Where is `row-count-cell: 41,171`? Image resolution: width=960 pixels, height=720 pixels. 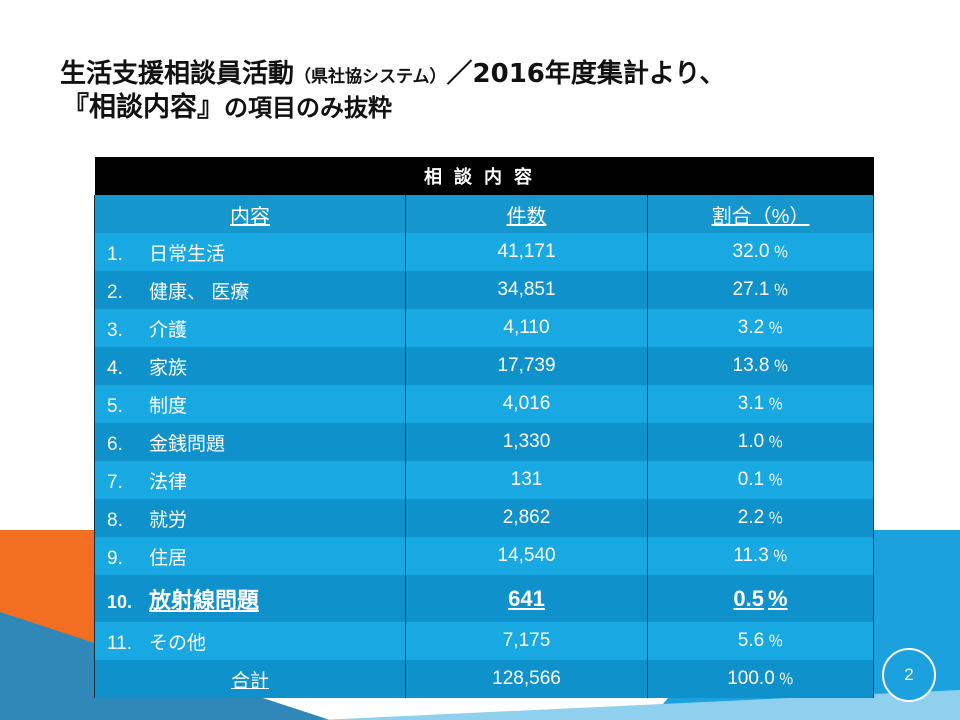
row-count-cell: 41,171 is located at coordinates (526, 252).